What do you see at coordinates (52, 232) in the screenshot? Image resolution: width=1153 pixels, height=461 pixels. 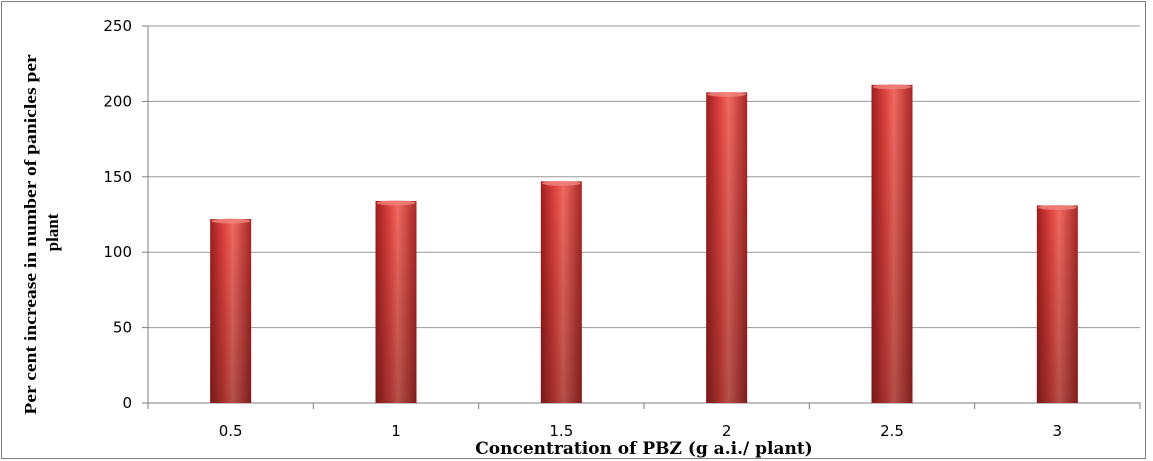 I see `y-axis-title-line-2: plant` at bounding box center [52, 232].